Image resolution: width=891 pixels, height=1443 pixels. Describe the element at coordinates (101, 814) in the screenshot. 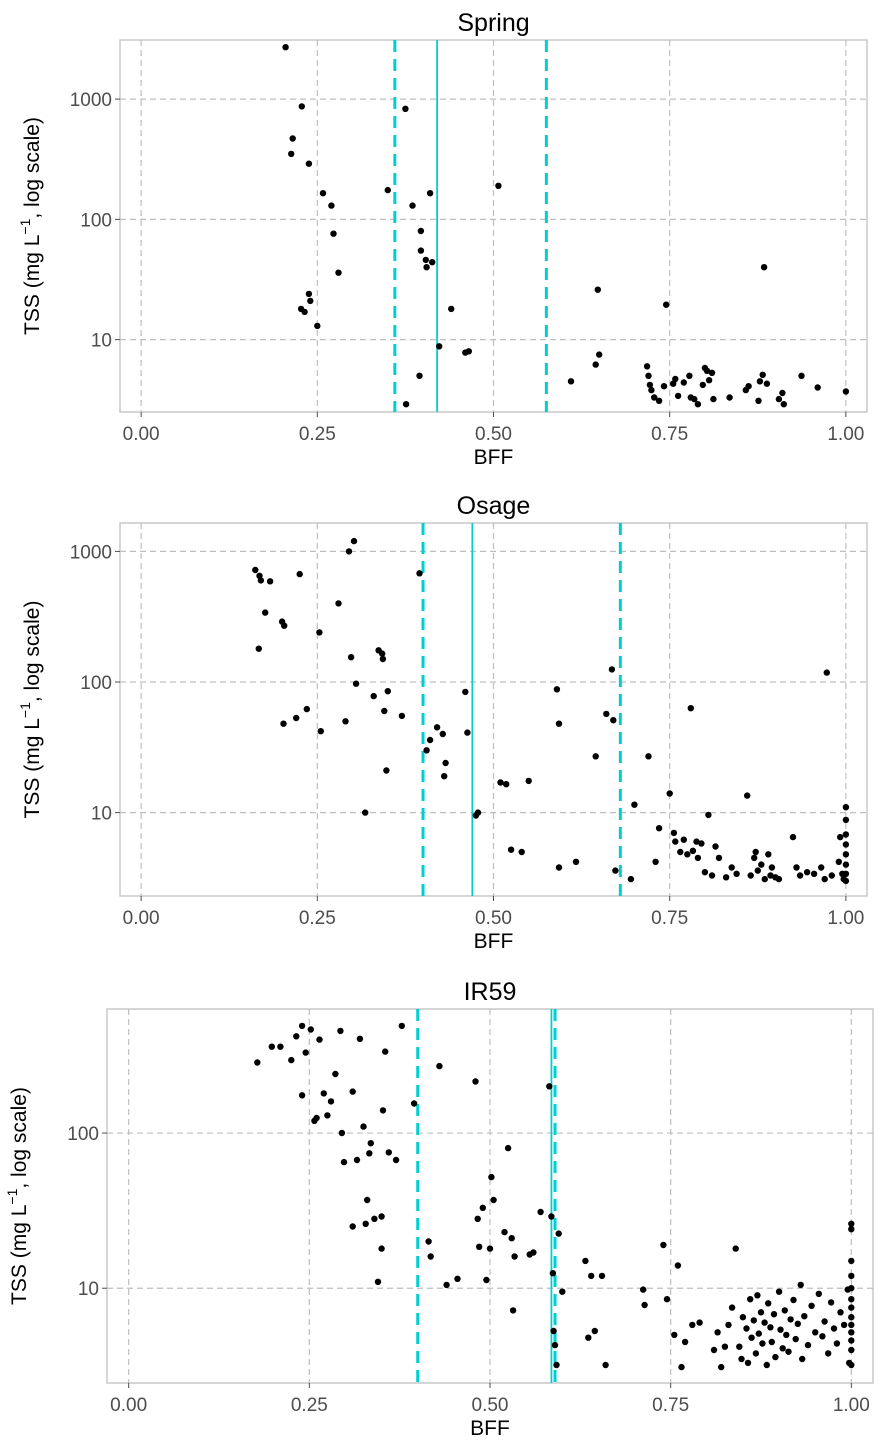

I see `y-tick-label: 10` at that location.